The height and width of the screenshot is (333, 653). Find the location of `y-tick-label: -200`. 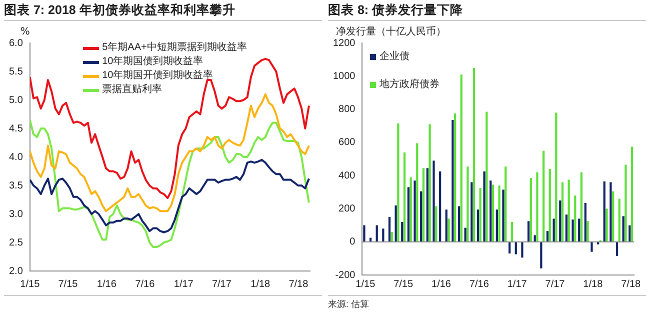

y-tick-label: -200 is located at coordinates (345, 275).